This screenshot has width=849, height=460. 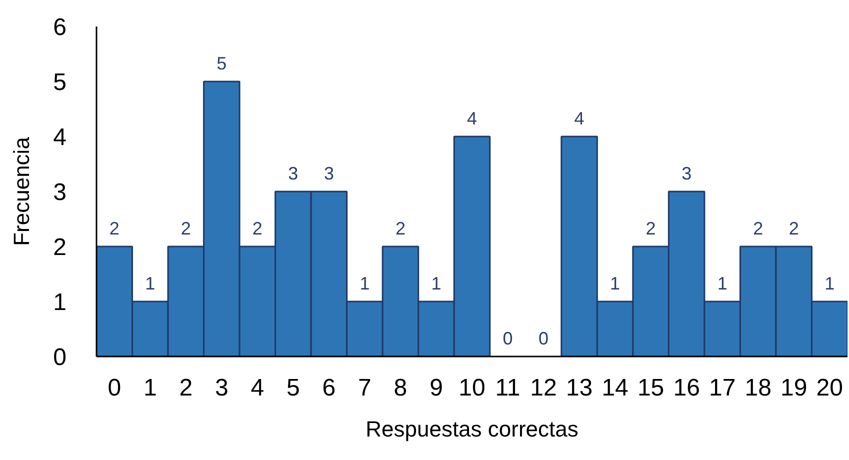 What do you see at coordinates (221, 64) in the screenshot?
I see `data-label: 5` at bounding box center [221, 64].